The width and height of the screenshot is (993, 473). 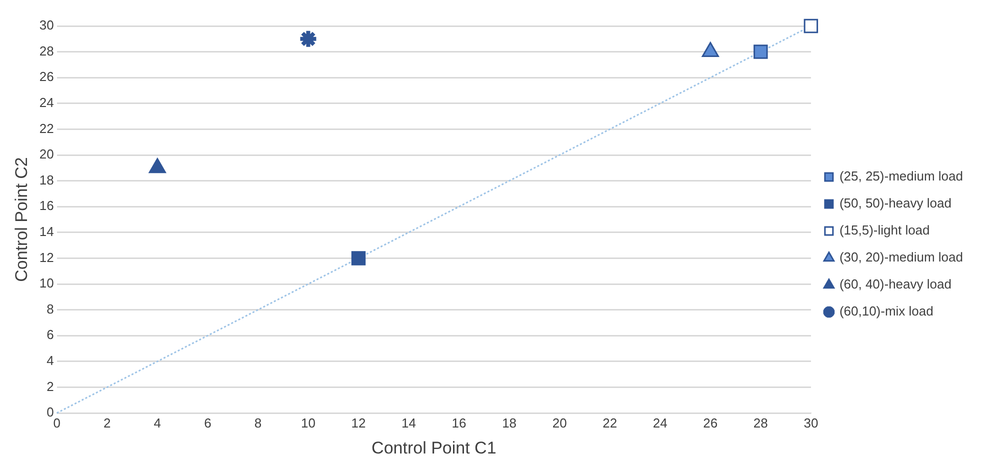 What do you see at coordinates (46, 50) in the screenshot?
I see `y-tick-label: 28` at bounding box center [46, 50].